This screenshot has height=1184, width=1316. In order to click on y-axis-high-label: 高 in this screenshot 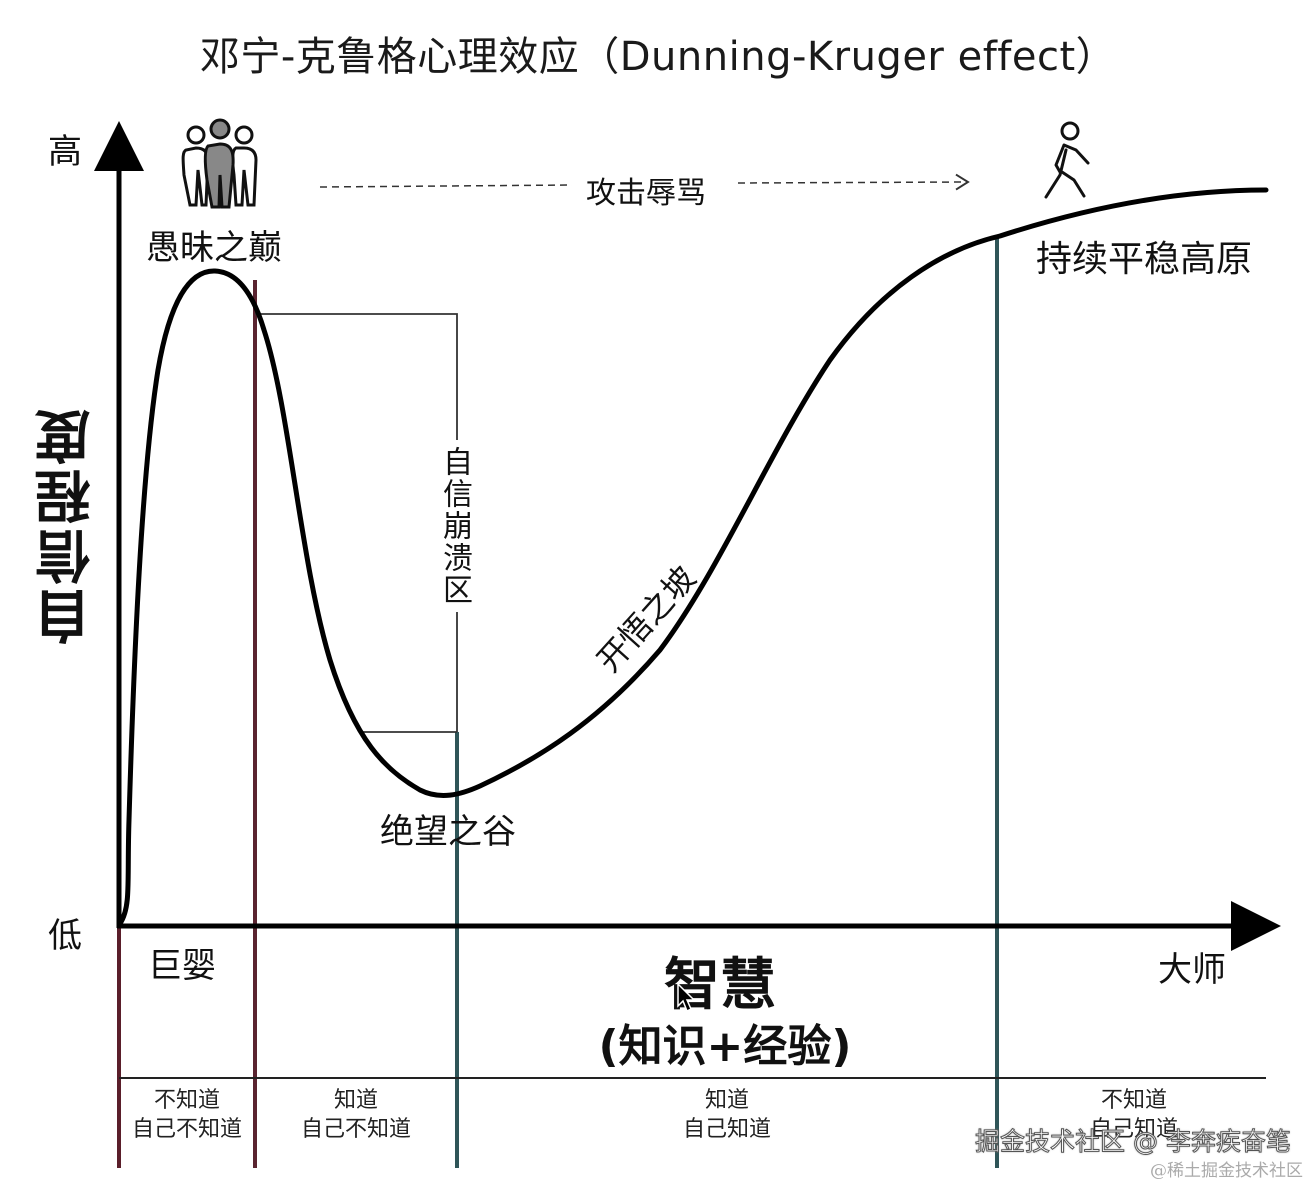, I will do `click(65, 152)`.